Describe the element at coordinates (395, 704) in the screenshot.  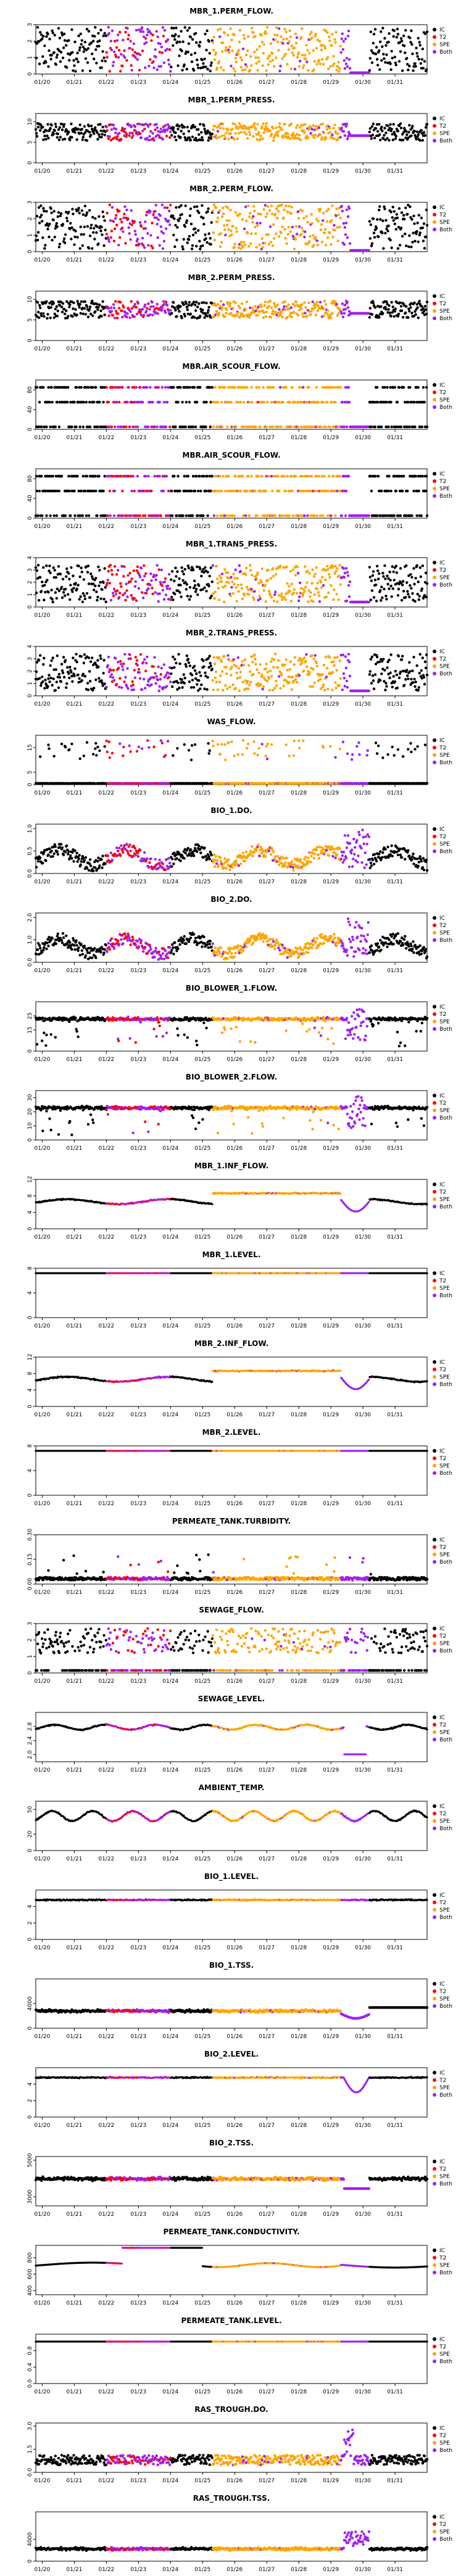
I see `x-tick-label: 01/31` at that location.